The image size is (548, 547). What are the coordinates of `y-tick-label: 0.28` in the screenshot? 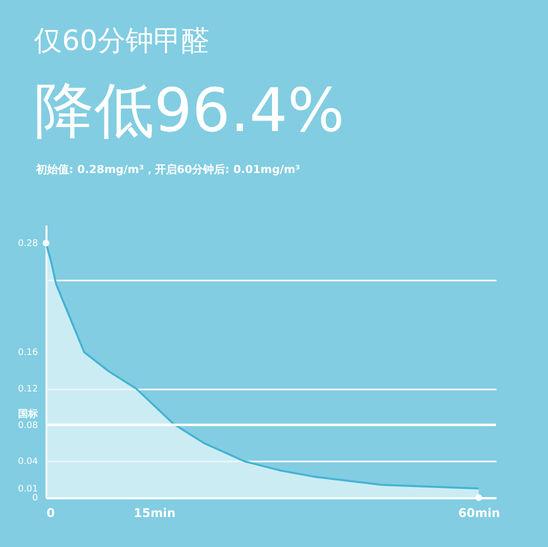 It's located at (28, 244).